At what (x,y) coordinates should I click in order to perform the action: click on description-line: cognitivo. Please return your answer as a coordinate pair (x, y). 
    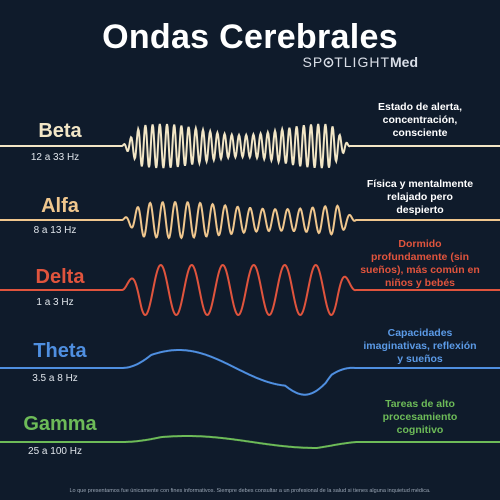
    Looking at the image, I should click on (420, 430).